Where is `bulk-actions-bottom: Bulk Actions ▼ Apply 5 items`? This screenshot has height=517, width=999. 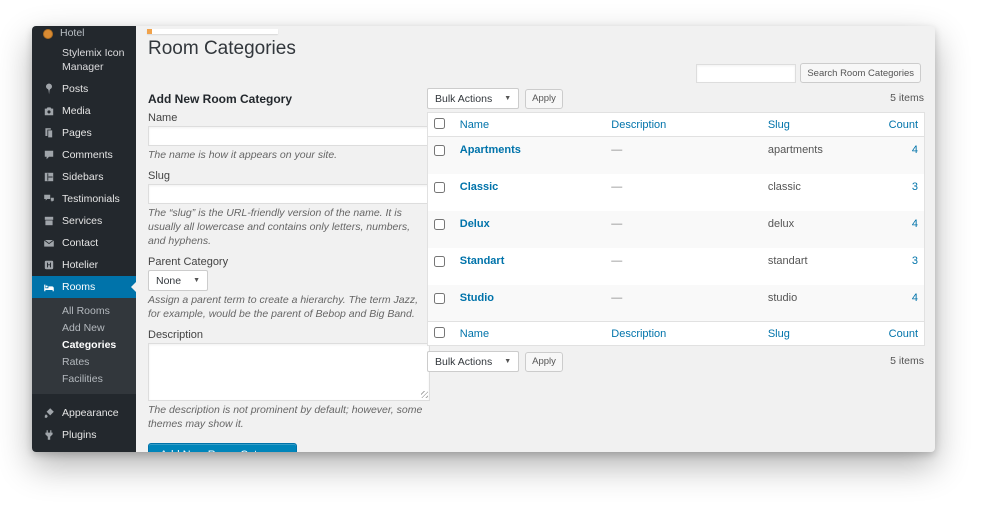
bulk-actions-bottom: Bulk Actions ▼ Apply 5 items is located at coordinates (676, 361).